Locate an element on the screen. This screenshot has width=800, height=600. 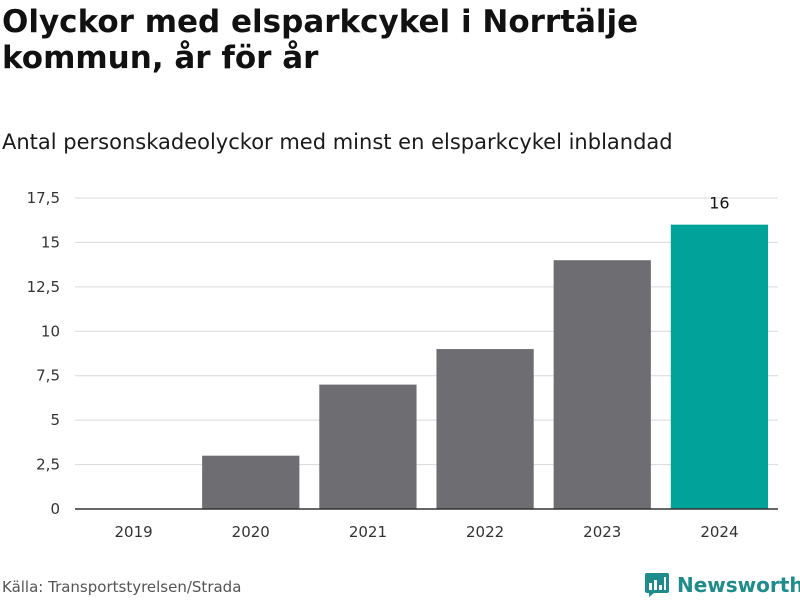
bar-chart-icon is located at coordinates (657, 585).